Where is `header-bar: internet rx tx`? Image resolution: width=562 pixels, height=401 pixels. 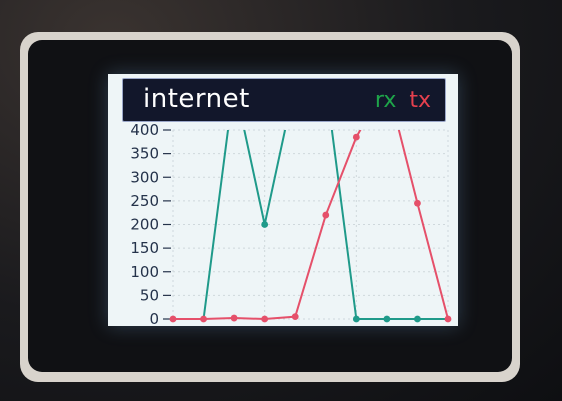 header-bar: internet rx tx is located at coordinates (284, 100).